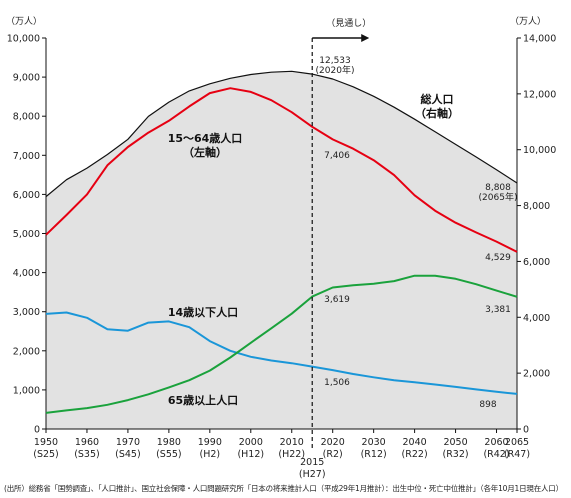 Image resolution: width=571 pixels, height=498 pixels. I want to click on right-tick-label: 8,000, so click(536, 206).